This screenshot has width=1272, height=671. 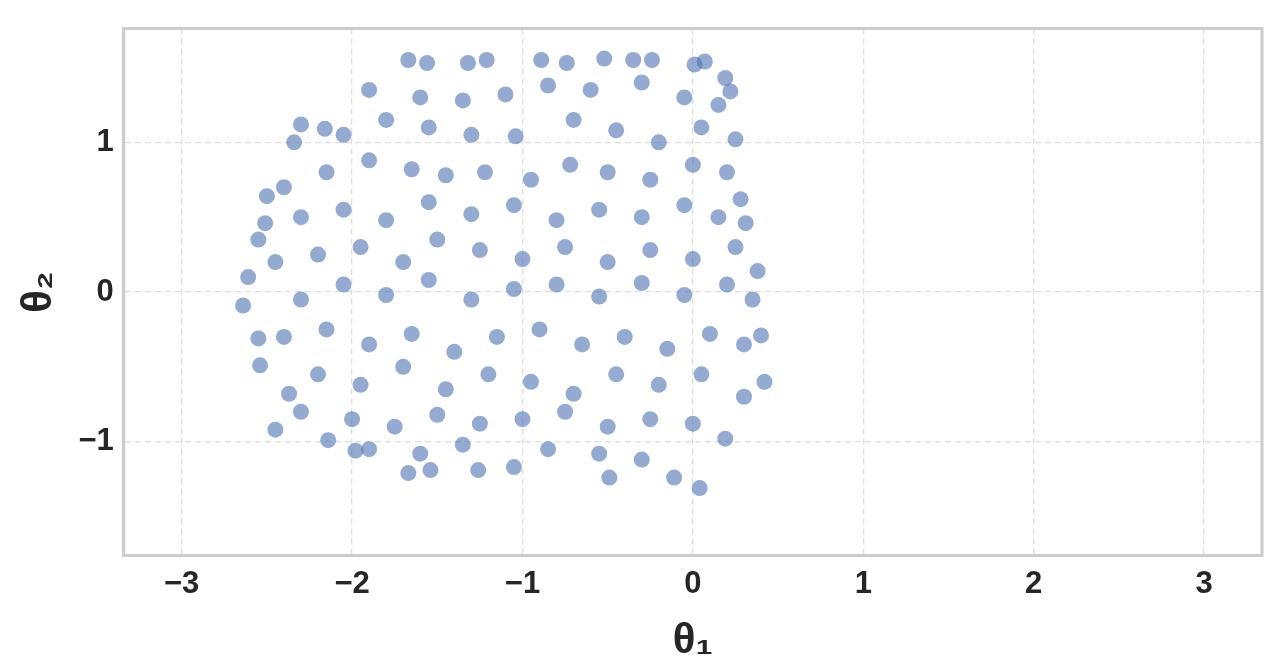 What do you see at coordinates (105, 140) in the screenshot?
I see `y-tick-label: 1` at bounding box center [105, 140].